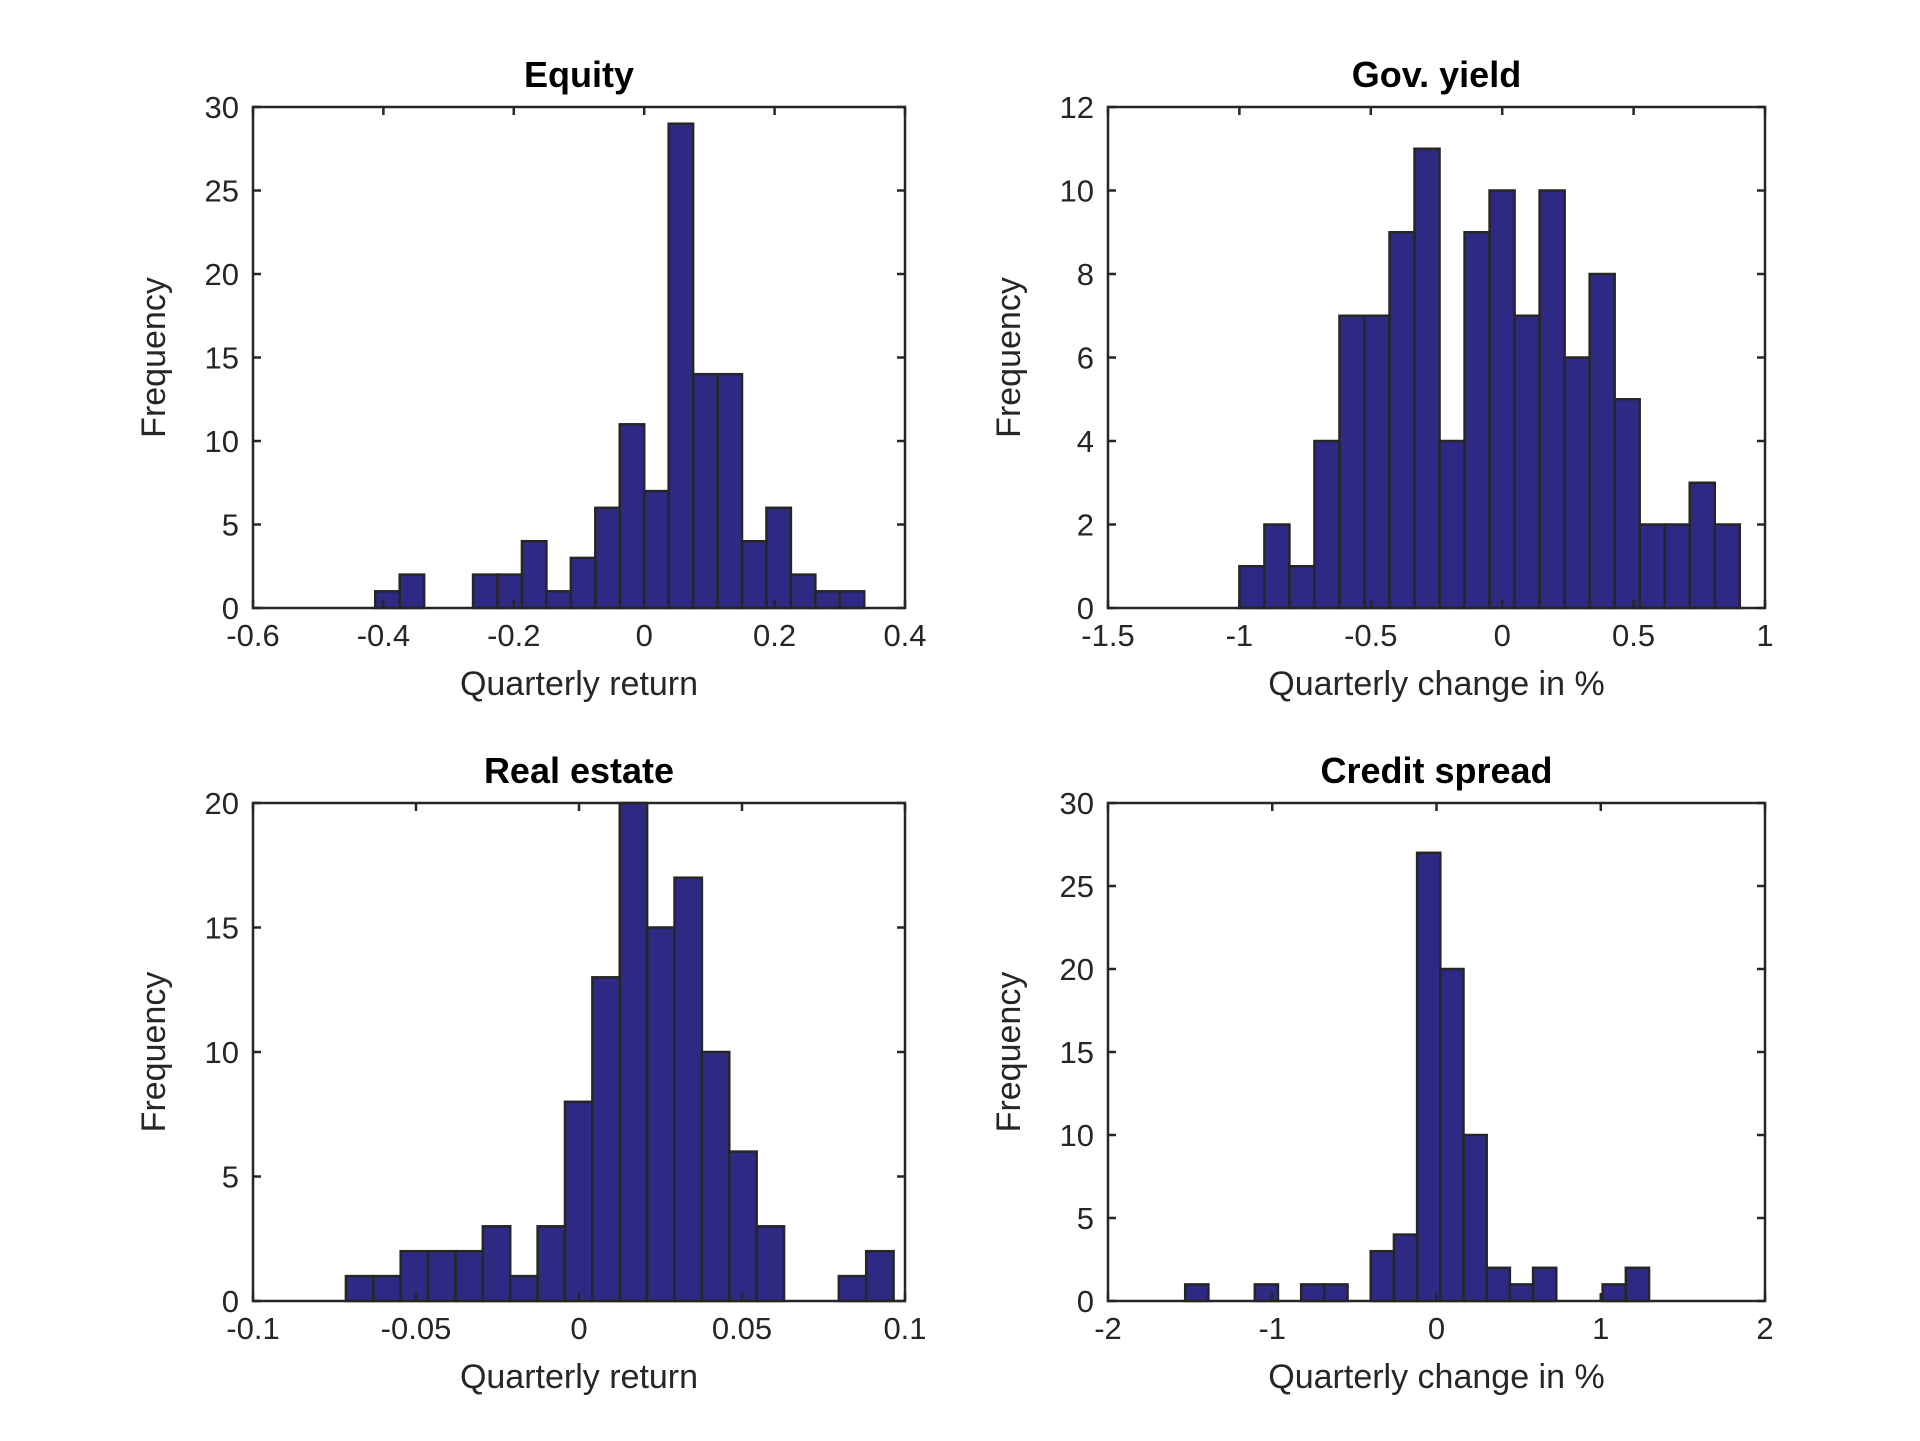 The height and width of the screenshot is (1441, 1920). What do you see at coordinates (416, 1328) in the screenshot?
I see `x-tick-label: -0.05` at bounding box center [416, 1328].